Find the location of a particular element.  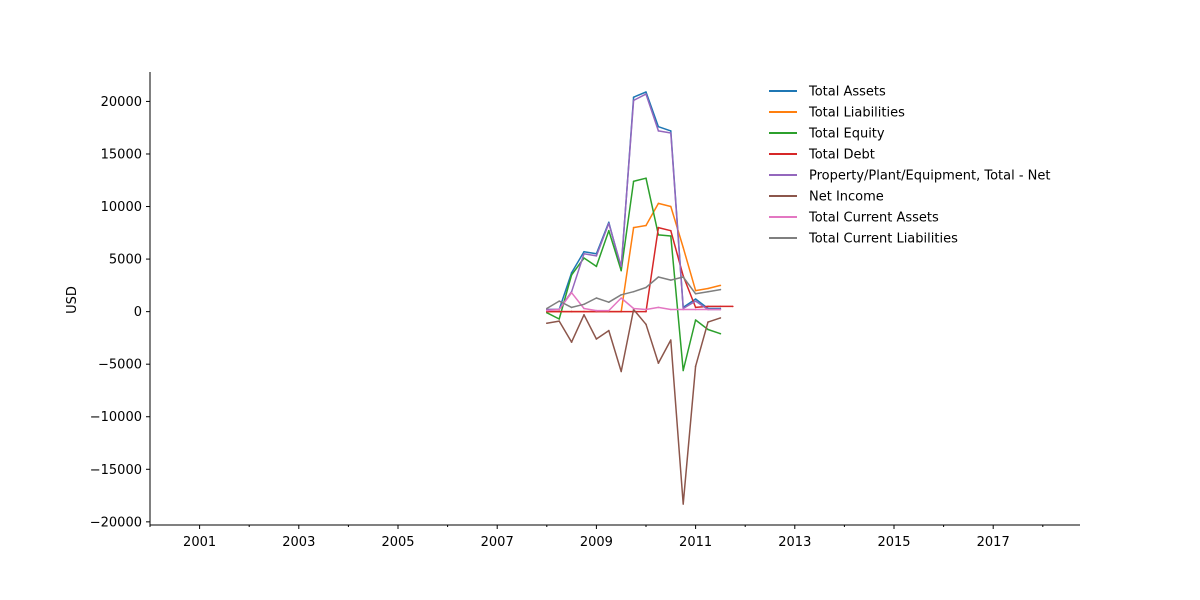

legend-item: Total Liabilities is located at coordinates (837, 113).